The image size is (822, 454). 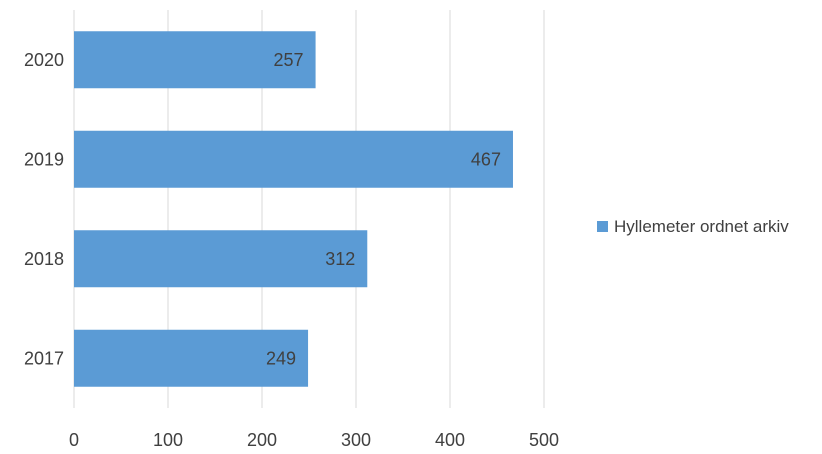 I want to click on y-axis-tick-labels: 2017 2018 2019 2020, so click(x=44, y=209).